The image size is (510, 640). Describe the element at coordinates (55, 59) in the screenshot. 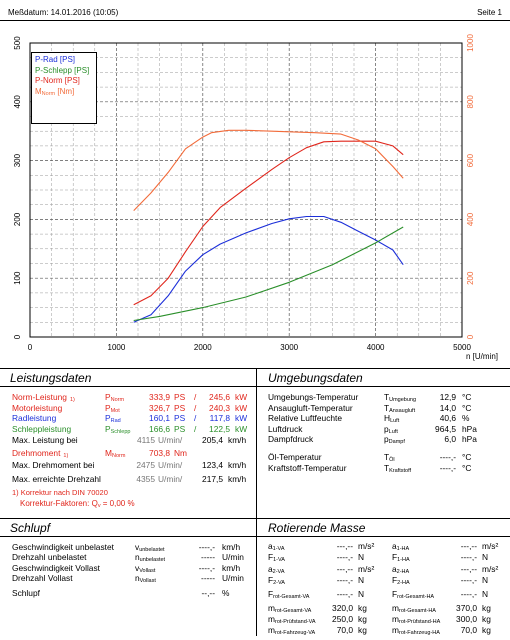

I see `legend-entry-p-rad: P-Rad [PS]` at that location.